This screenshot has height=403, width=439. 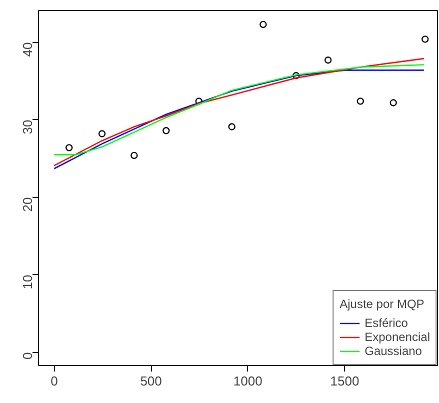 I want to click on legend-label: Gaussiano, so click(x=393, y=351).